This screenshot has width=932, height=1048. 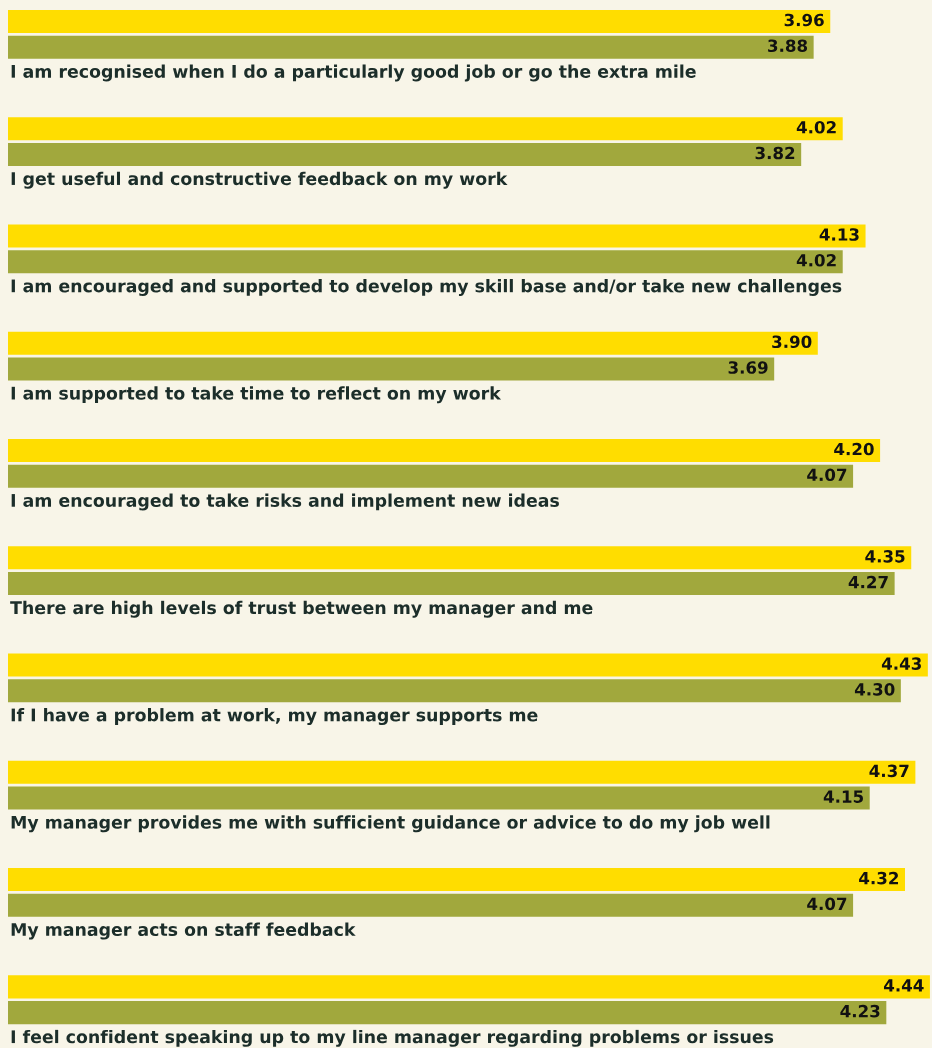 What do you see at coordinates (183, 931) in the screenshot?
I see `y-tick-label: My manager acts on staff feedback` at bounding box center [183, 931].